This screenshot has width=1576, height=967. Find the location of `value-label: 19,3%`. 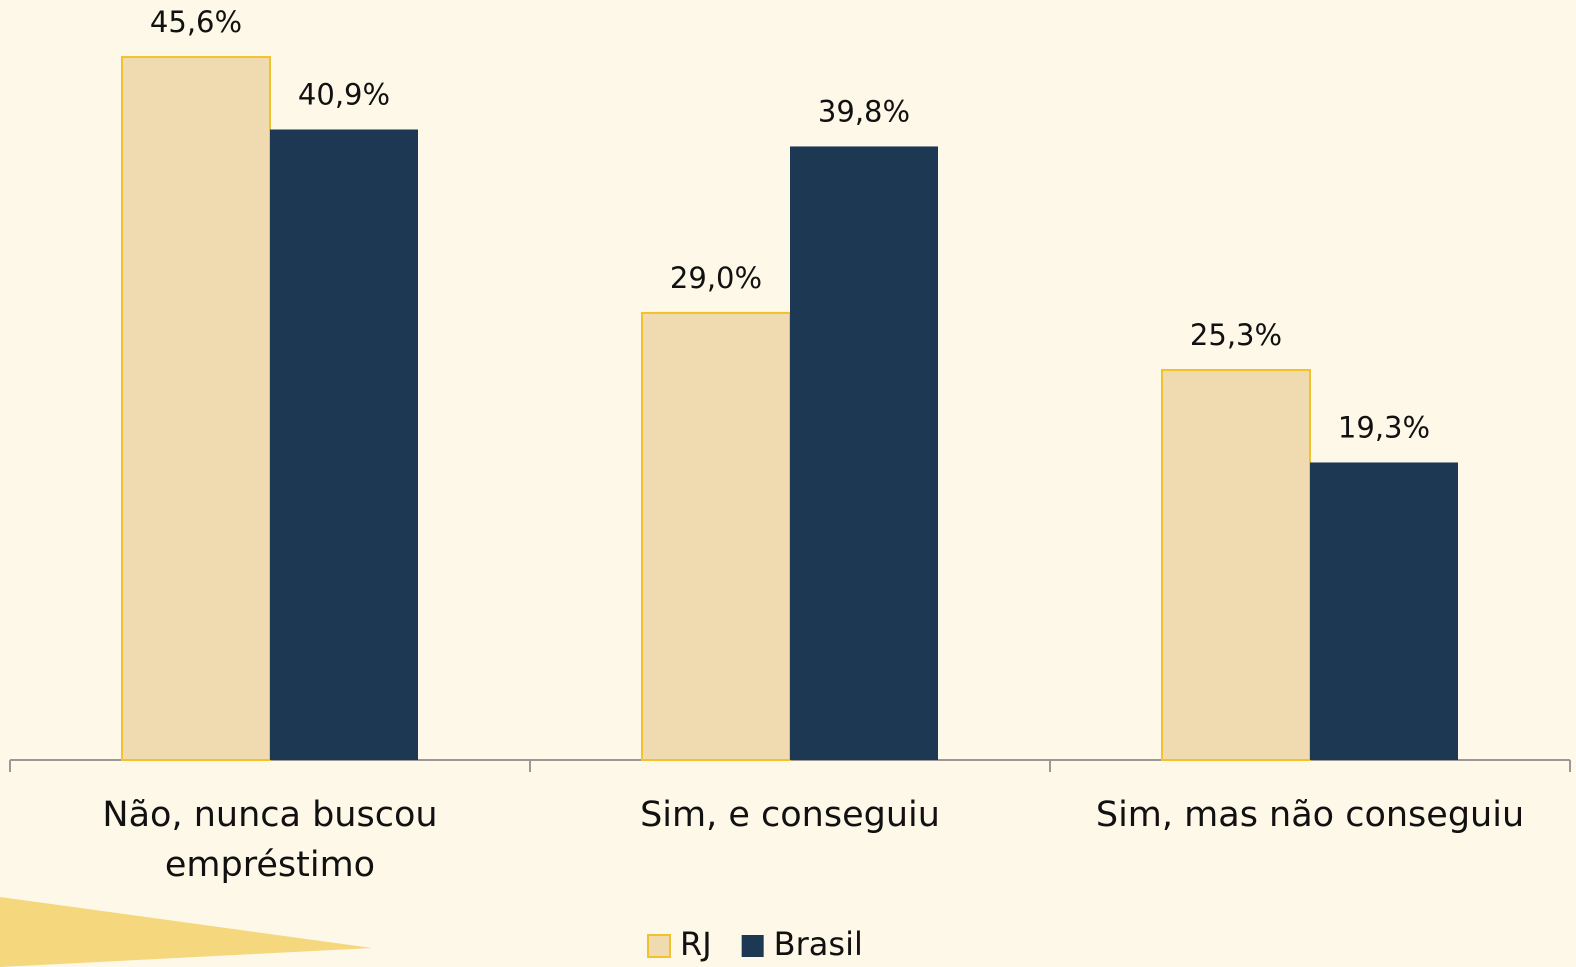

value-label: 19,3% is located at coordinates (1384, 427).